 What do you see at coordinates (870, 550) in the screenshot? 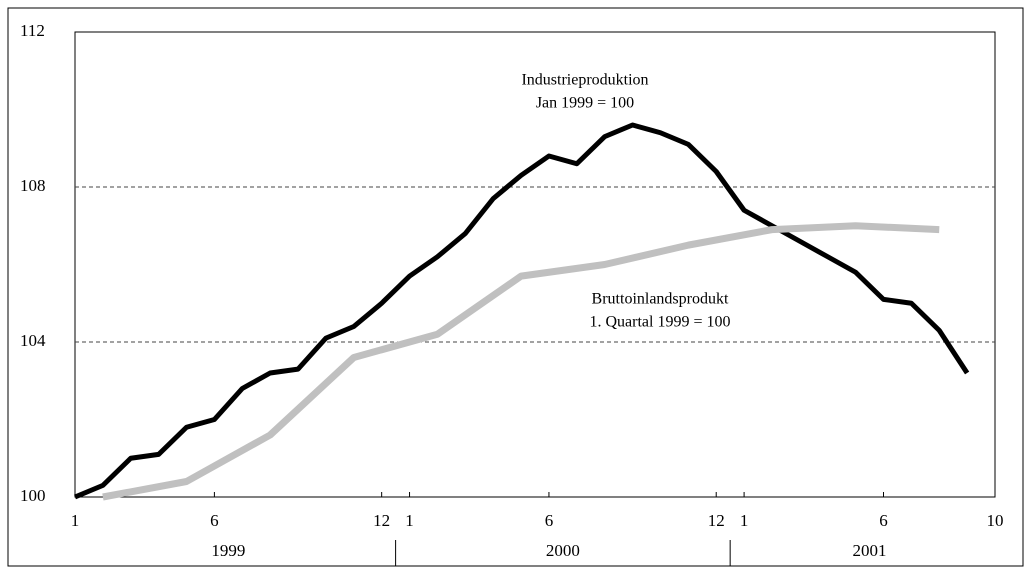
I see `x-group-label: 2001` at bounding box center [870, 550].